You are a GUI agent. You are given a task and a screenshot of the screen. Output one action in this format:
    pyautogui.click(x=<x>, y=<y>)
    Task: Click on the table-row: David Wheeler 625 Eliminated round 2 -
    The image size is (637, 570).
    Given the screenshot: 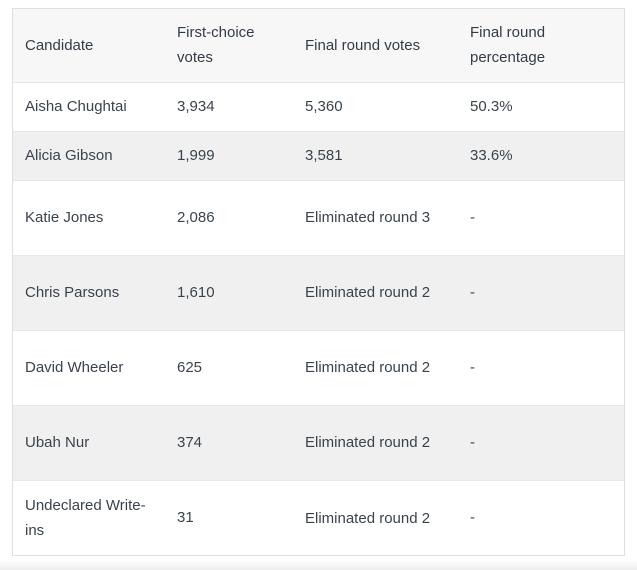 What is the action you would take?
    pyautogui.click(x=318, y=367)
    